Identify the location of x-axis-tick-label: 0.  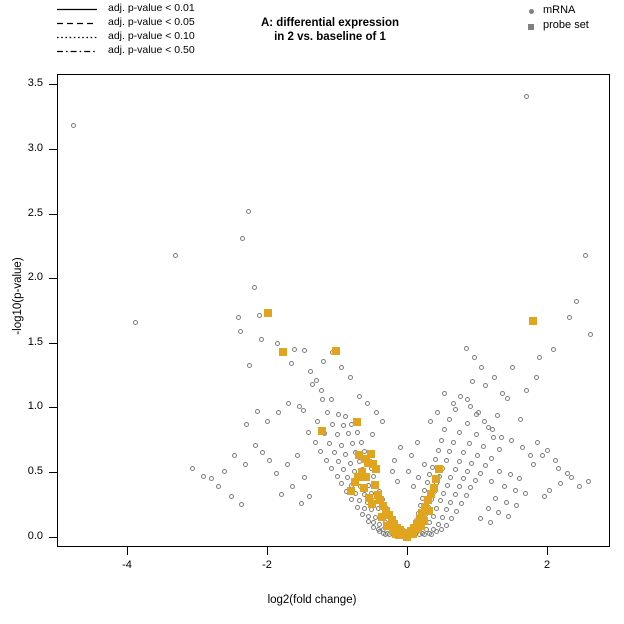
(407, 565).